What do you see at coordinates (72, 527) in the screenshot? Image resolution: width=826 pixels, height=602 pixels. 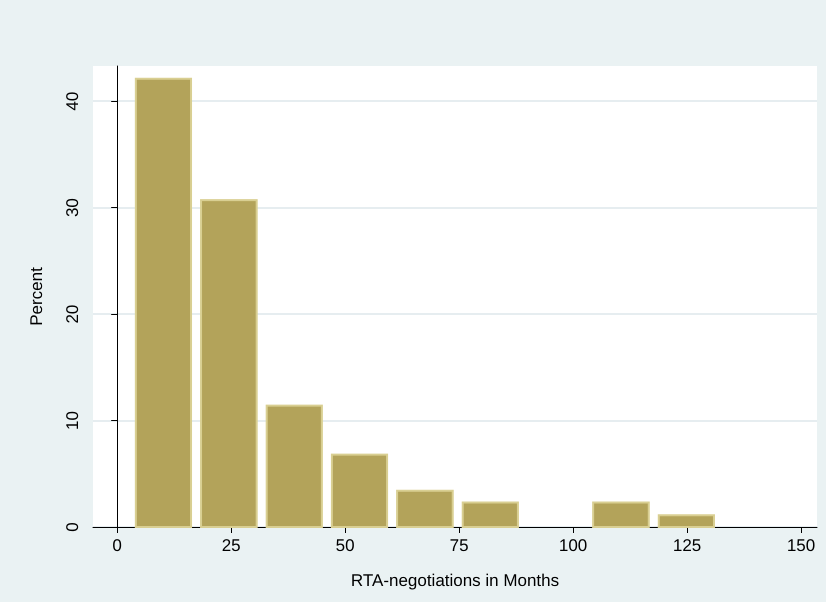 I see `y-tick-label: 0` at bounding box center [72, 527].